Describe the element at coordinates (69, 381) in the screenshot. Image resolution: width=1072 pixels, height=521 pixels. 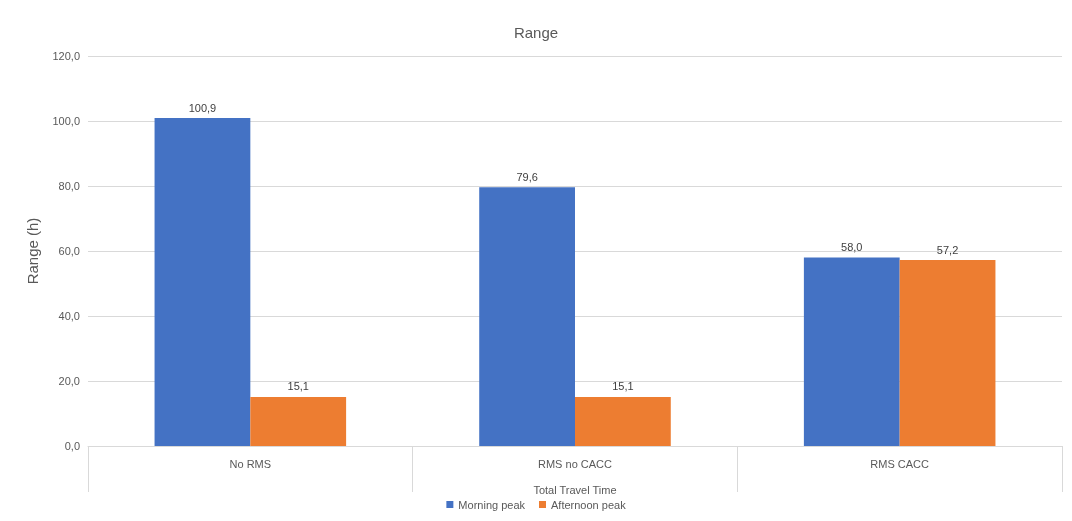
I see `y-tick-label: 20,0` at that location.